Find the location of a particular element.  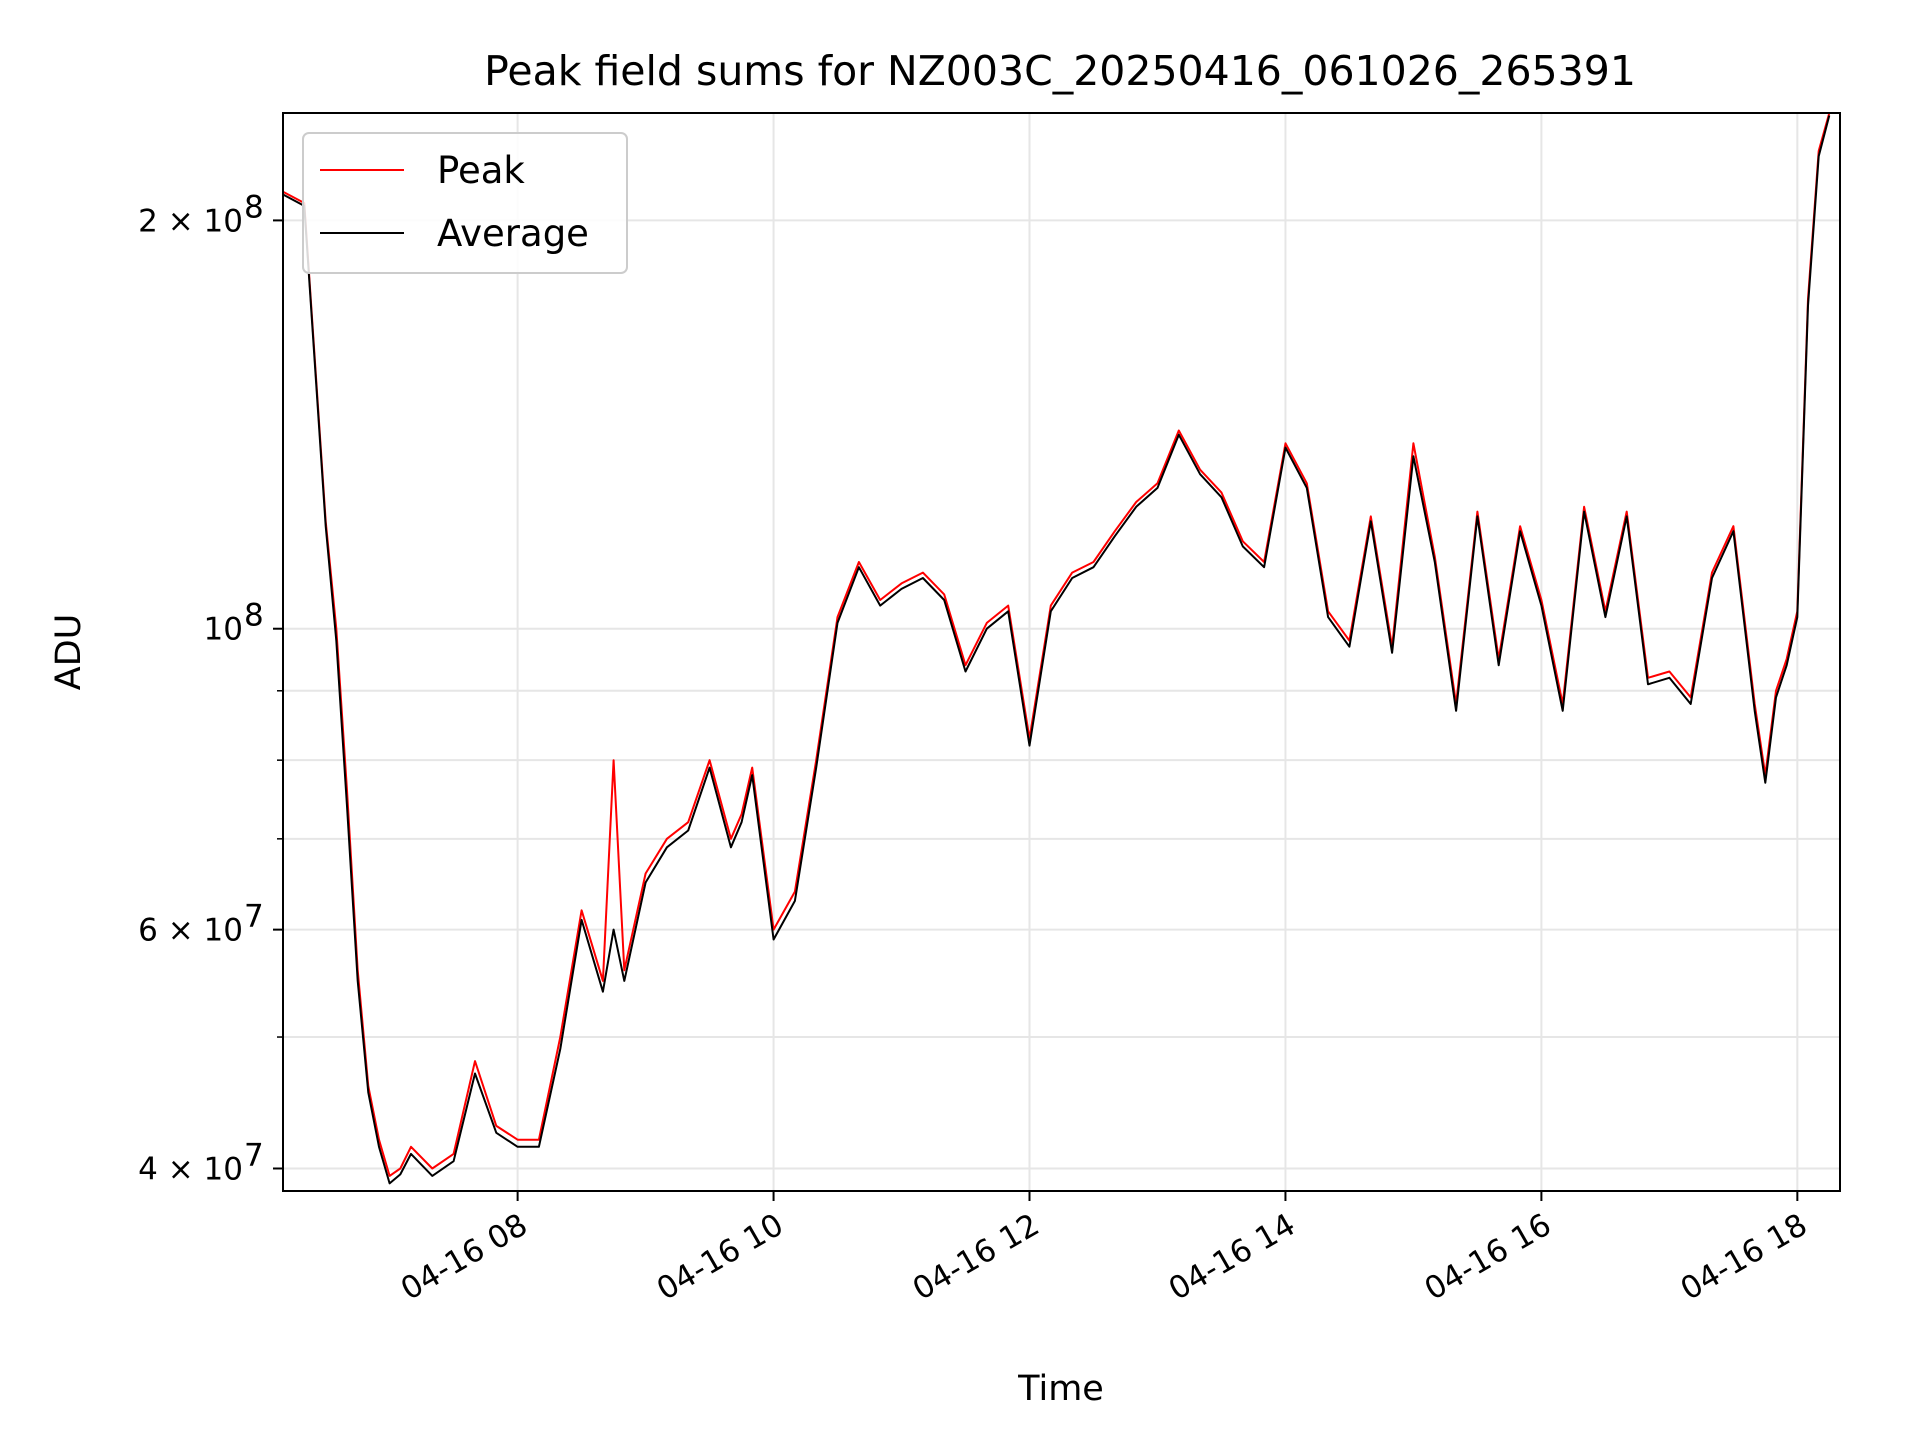

legend-box is located at coordinates (465, 203).